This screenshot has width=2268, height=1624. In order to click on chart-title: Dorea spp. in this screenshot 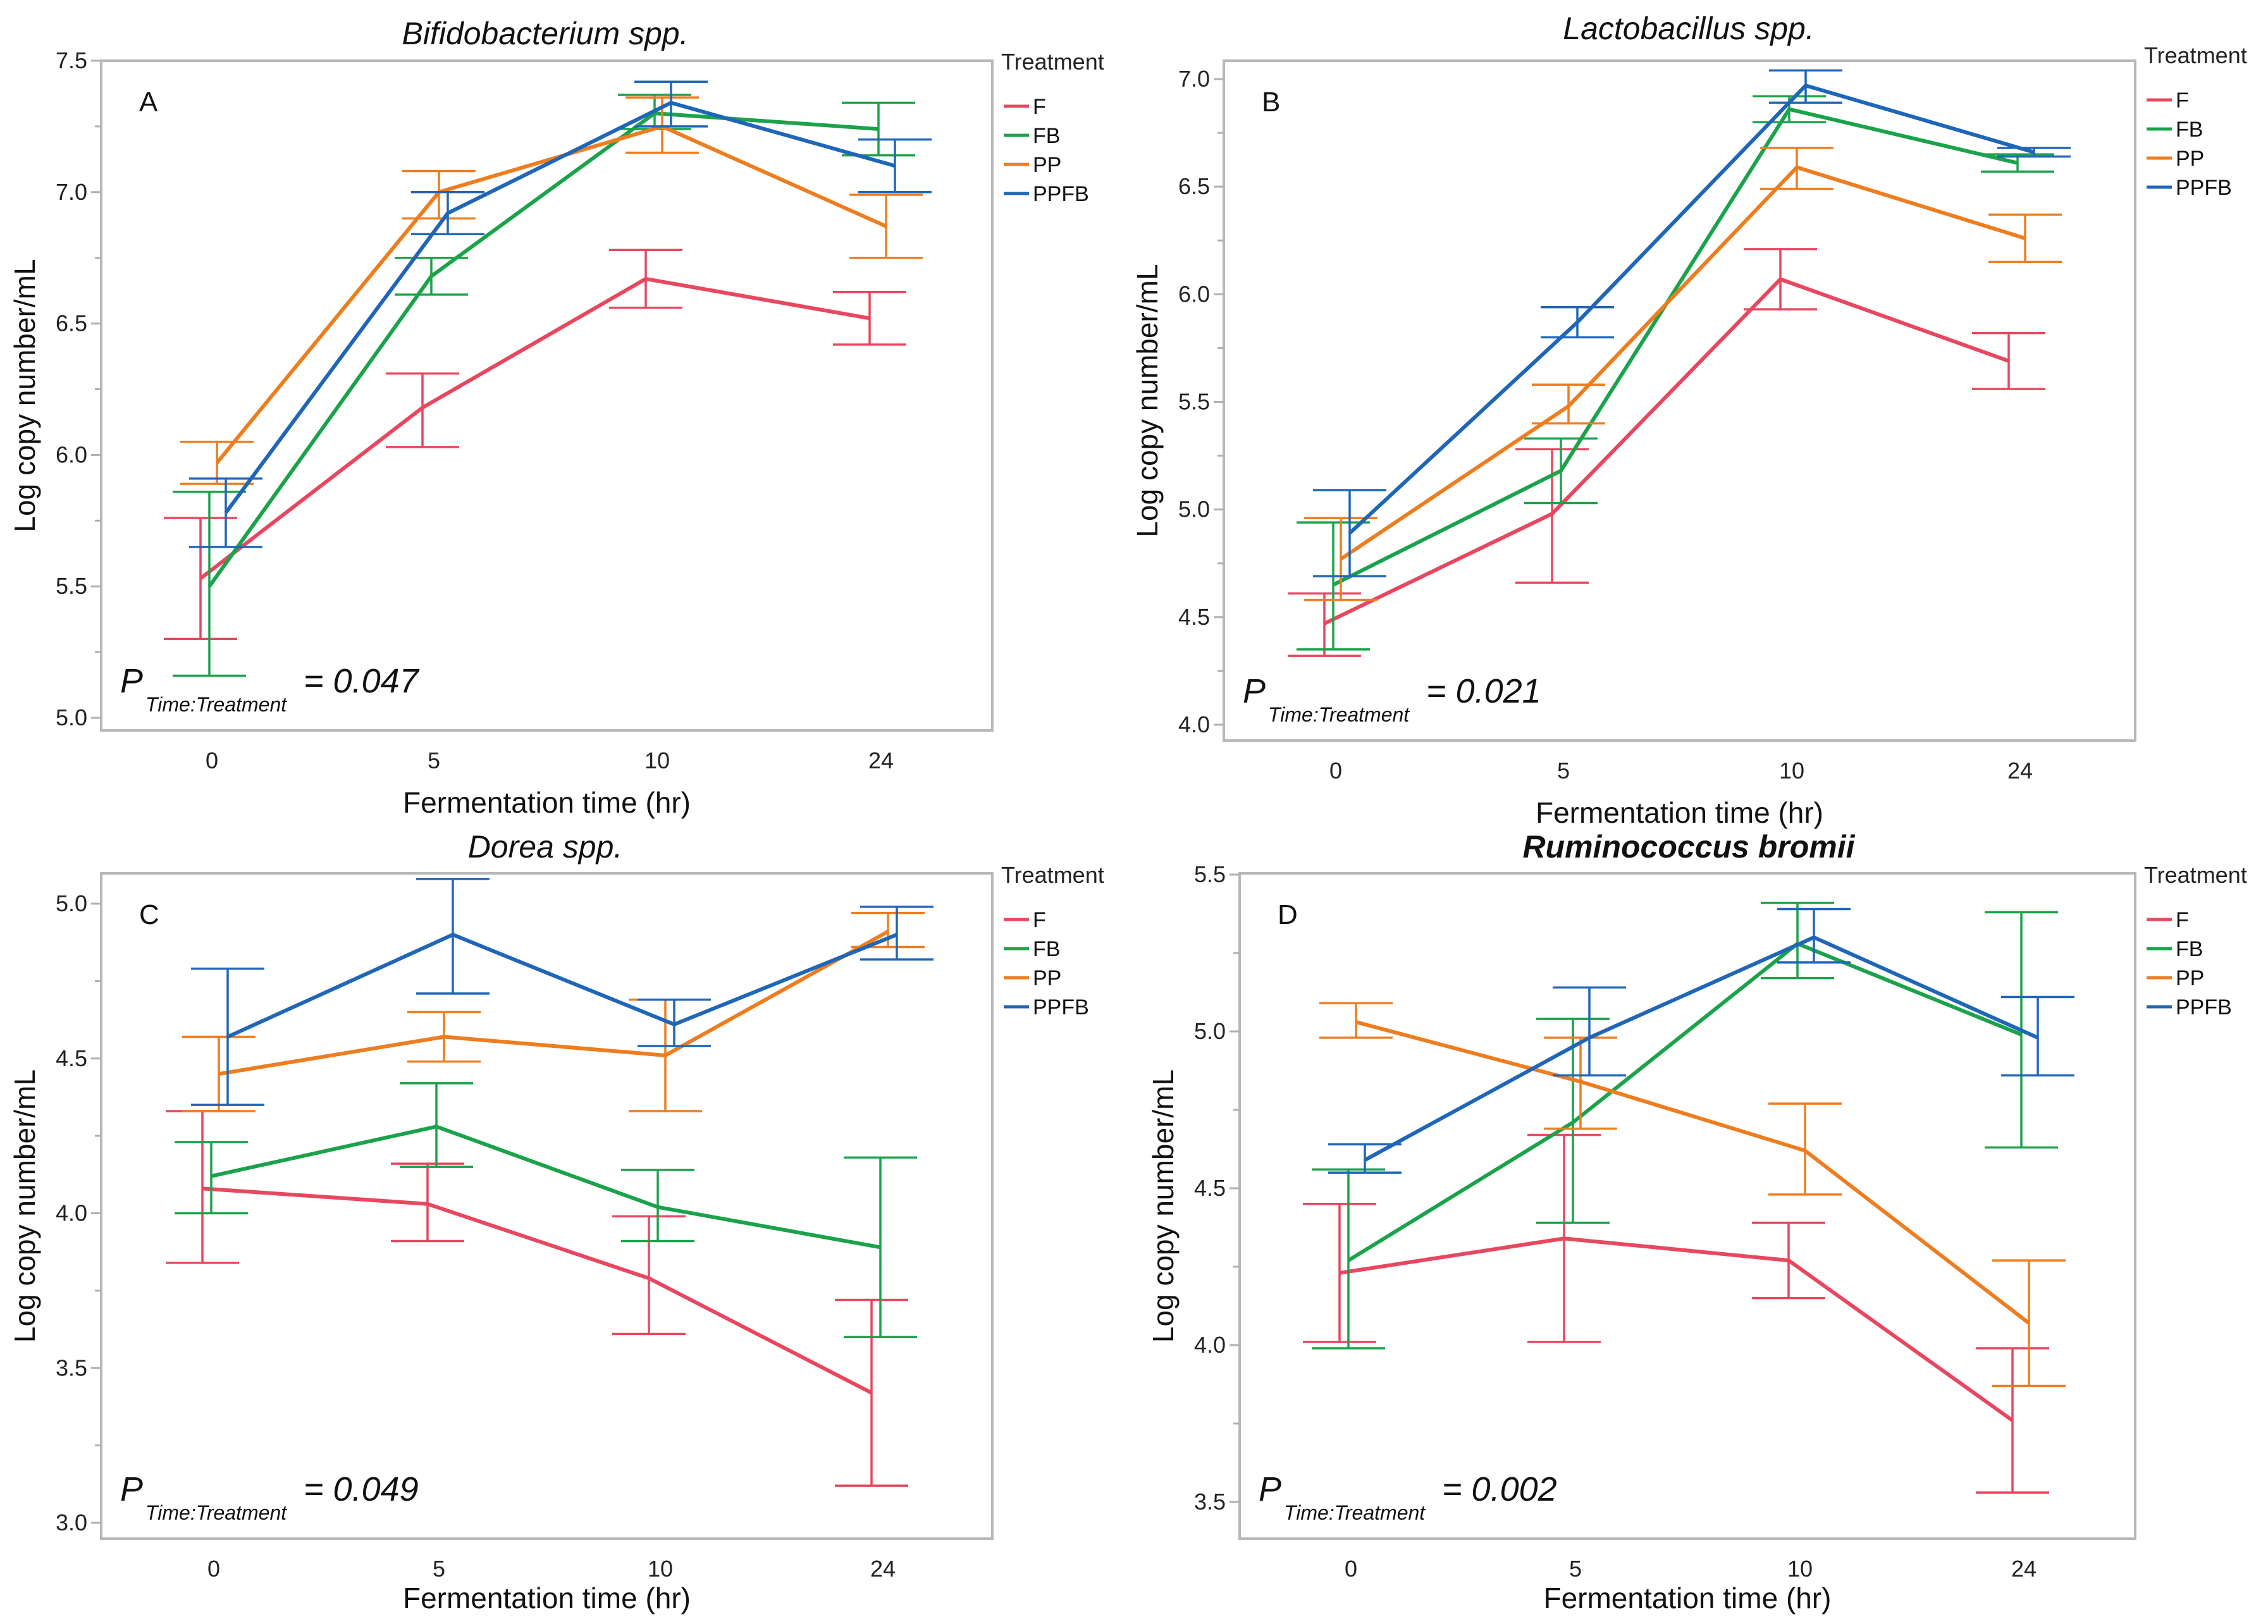, I will do `click(546, 846)`.